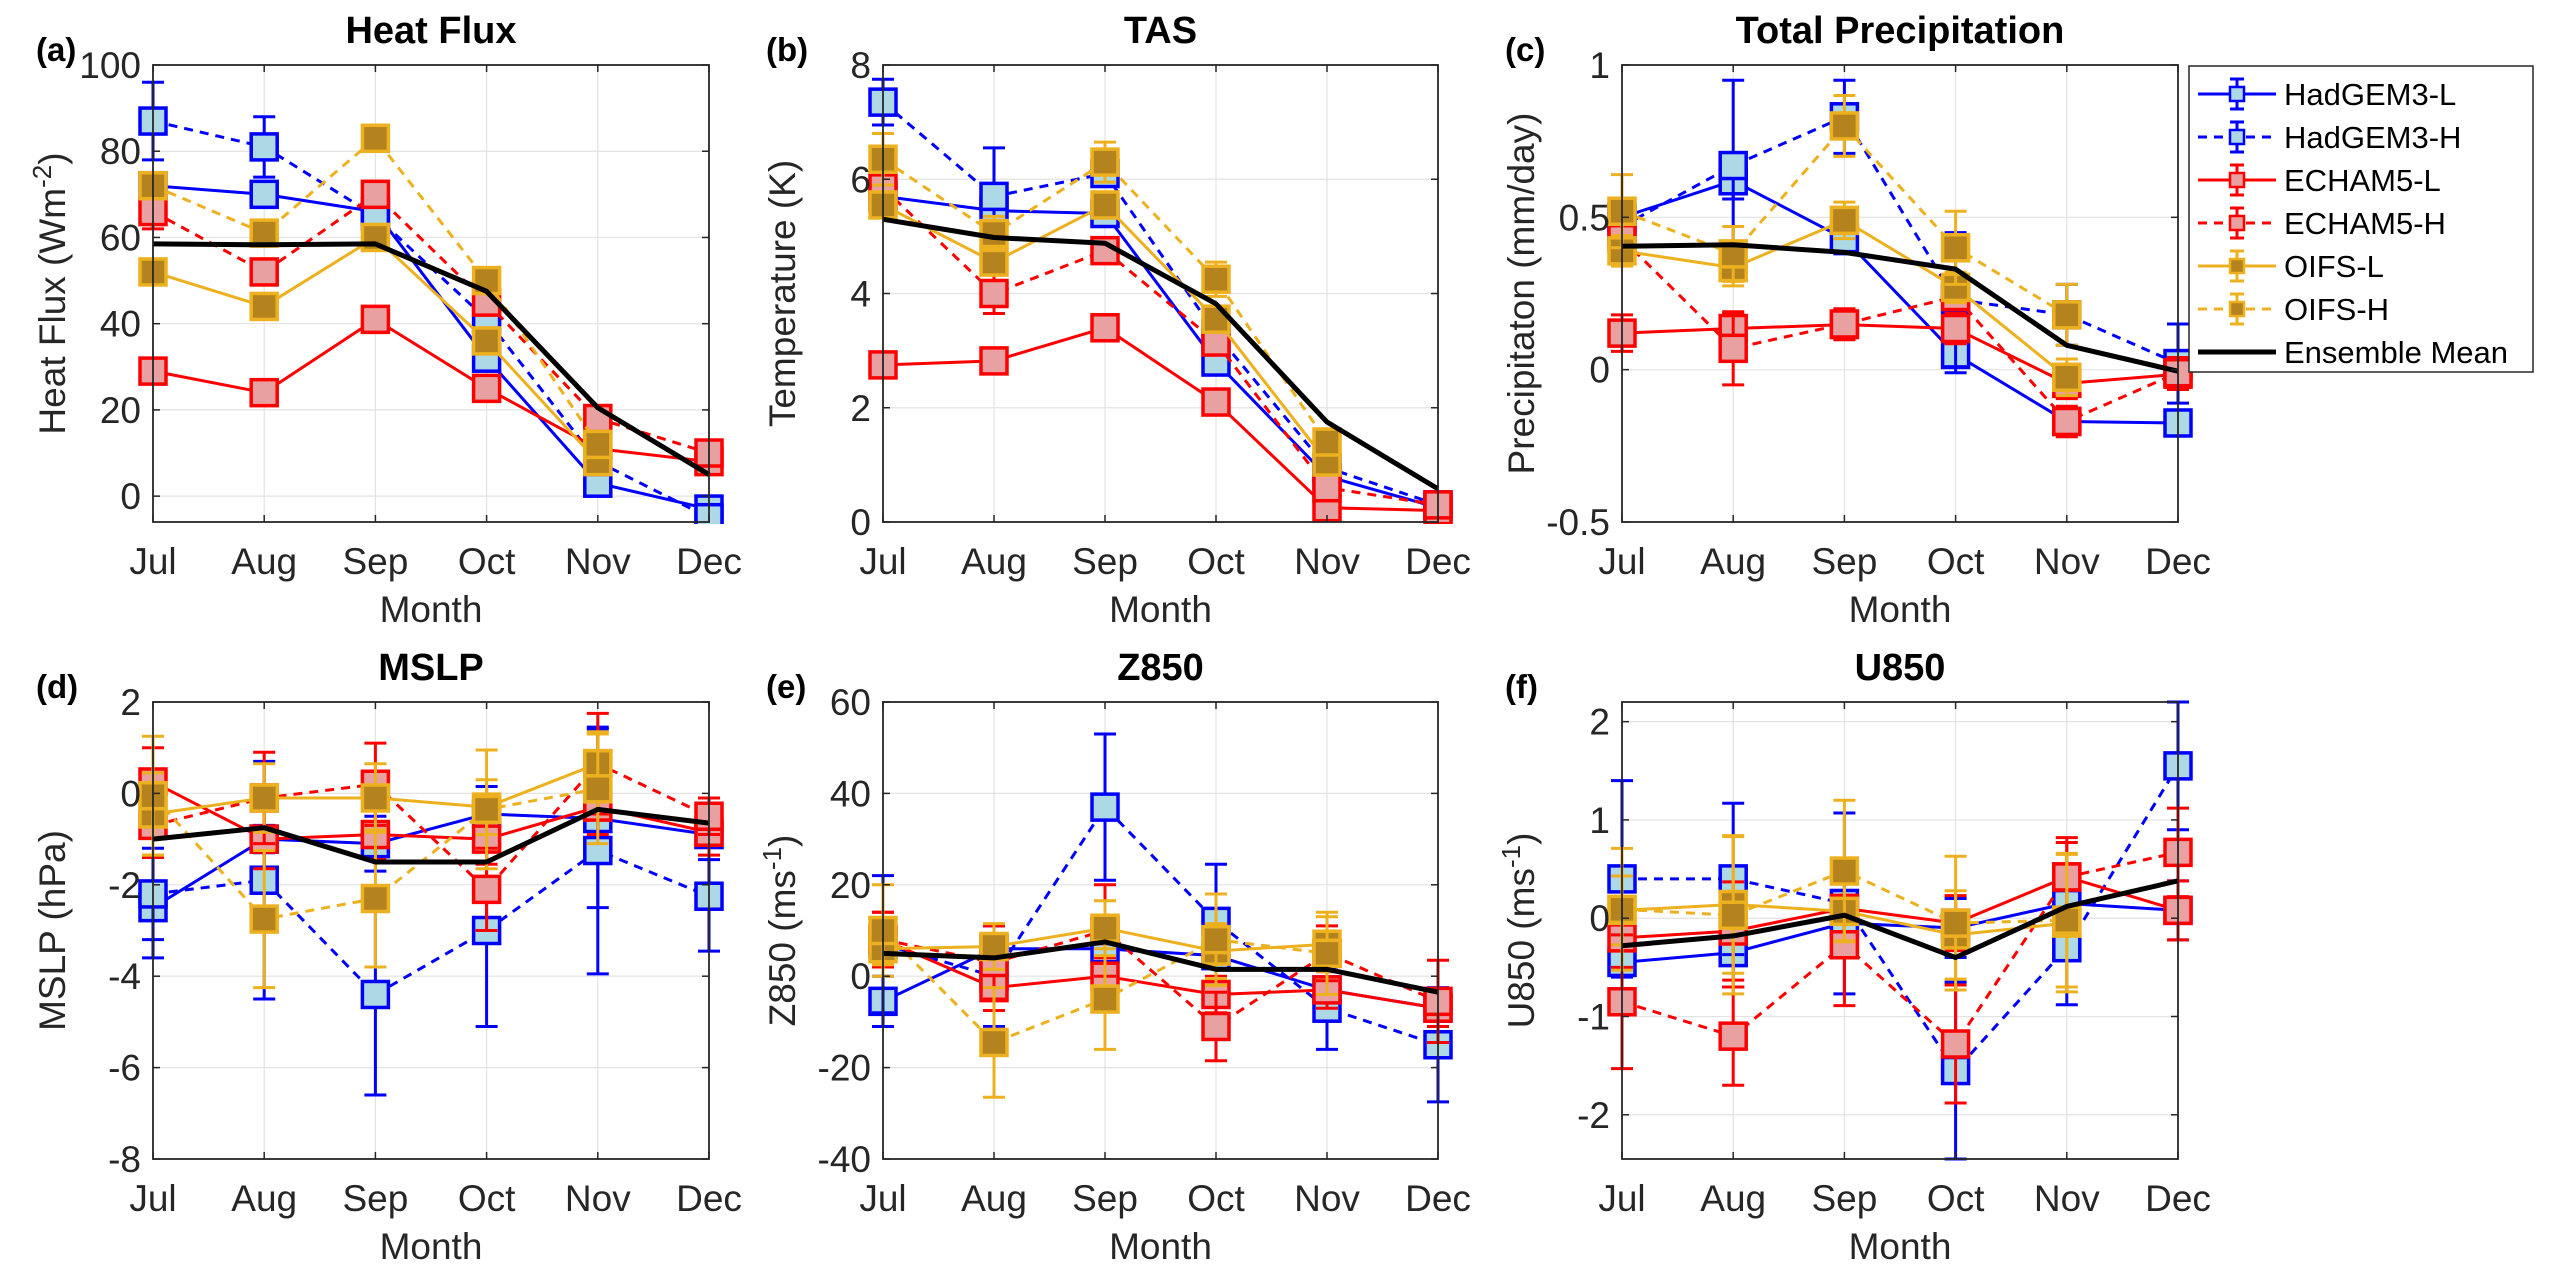  Describe the element at coordinates (772, 858) in the screenshot. I see `y-axis-label-superscript: -1` at that location.